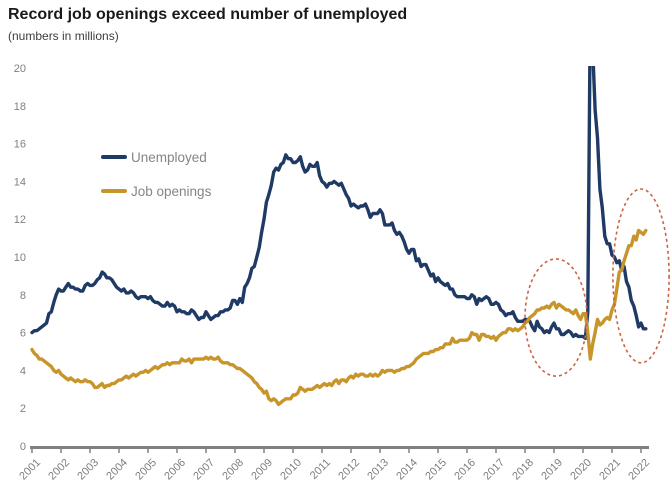 The width and height of the screenshot is (671, 497). What do you see at coordinates (20, 258) in the screenshot?
I see `y-tick-label: 10` at bounding box center [20, 258].